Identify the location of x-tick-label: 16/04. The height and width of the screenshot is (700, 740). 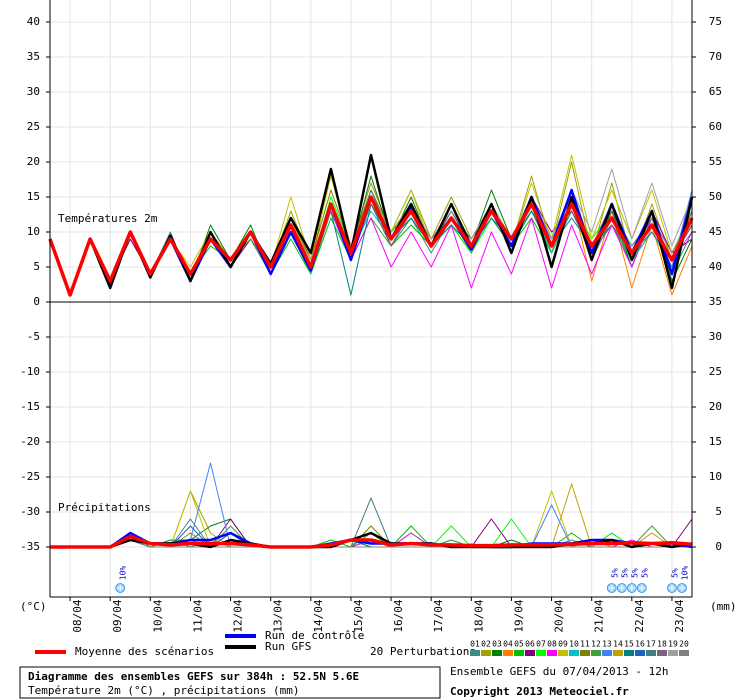
(398, 615).